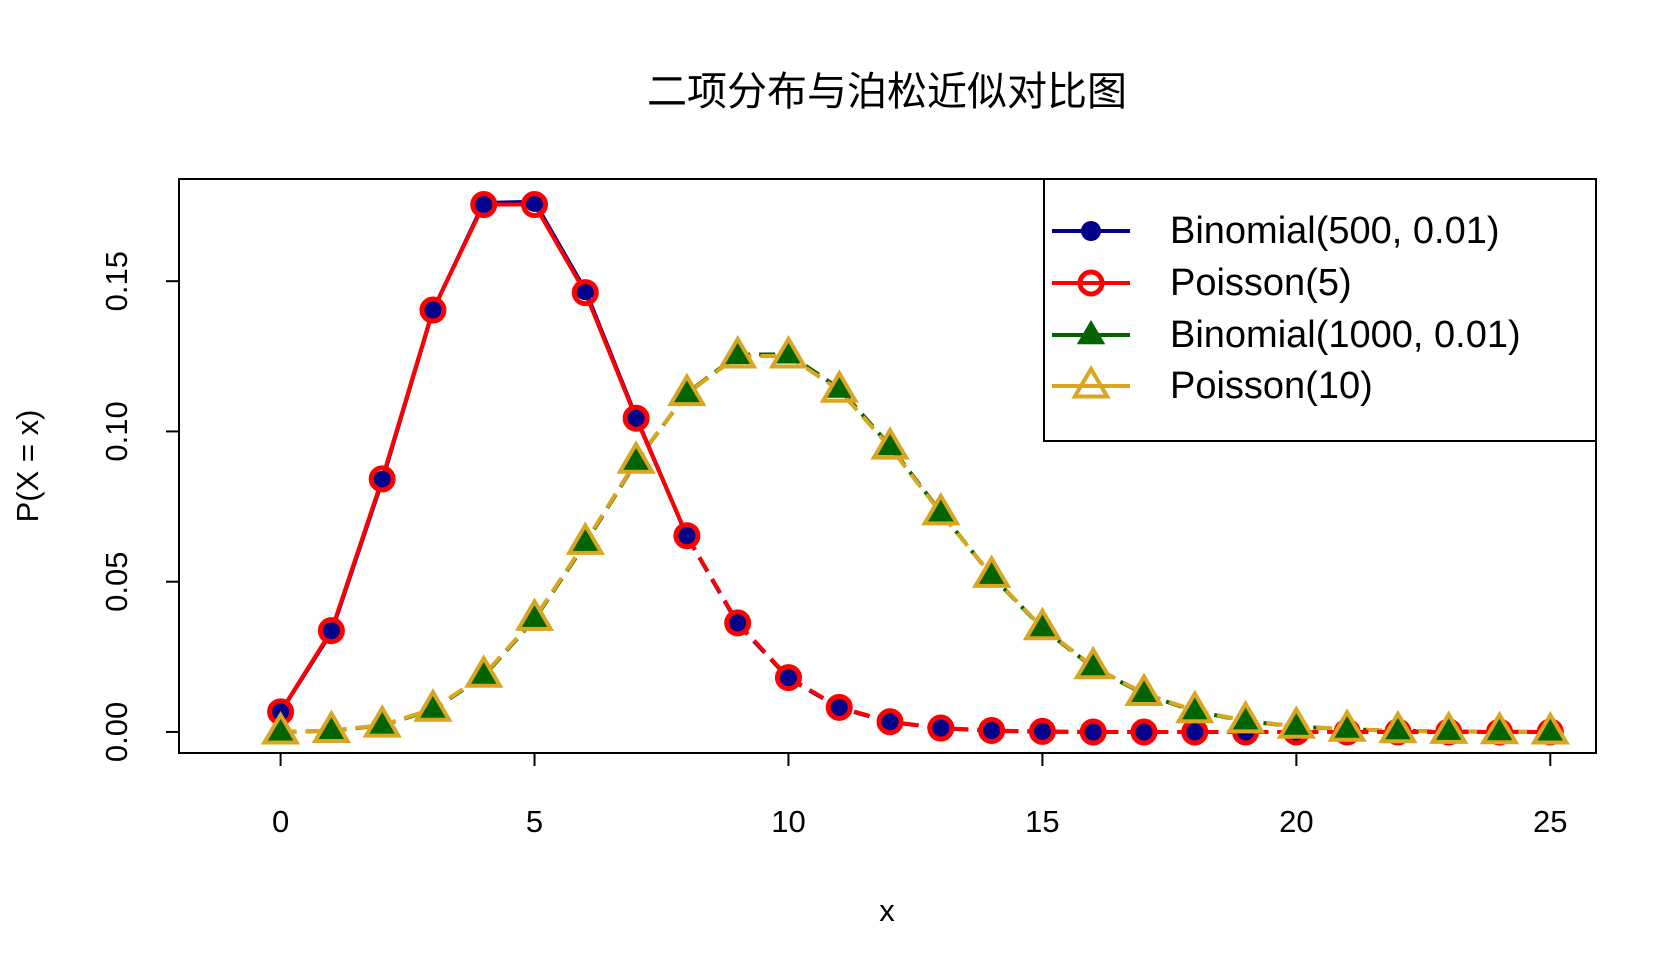  What do you see at coordinates (920, 795) in the screenshot?
I see `x-axis: 0 5 10 15 20 25` at bounding box center [920, 795].